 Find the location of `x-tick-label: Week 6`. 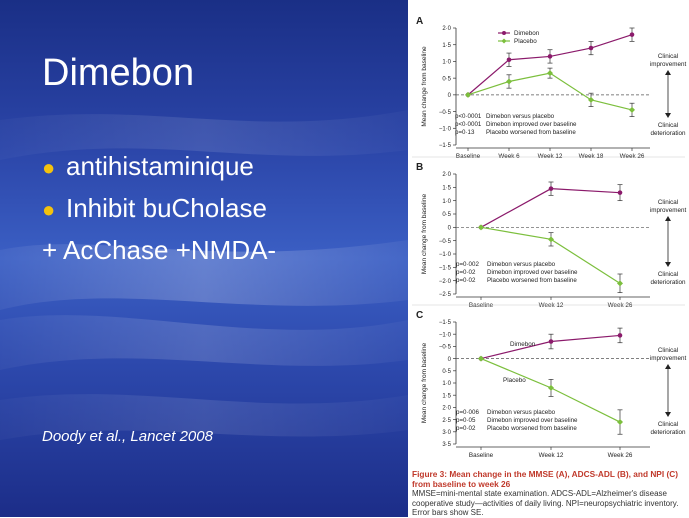

x-tick-label: Week 6 is located at coordinates (509, 156).